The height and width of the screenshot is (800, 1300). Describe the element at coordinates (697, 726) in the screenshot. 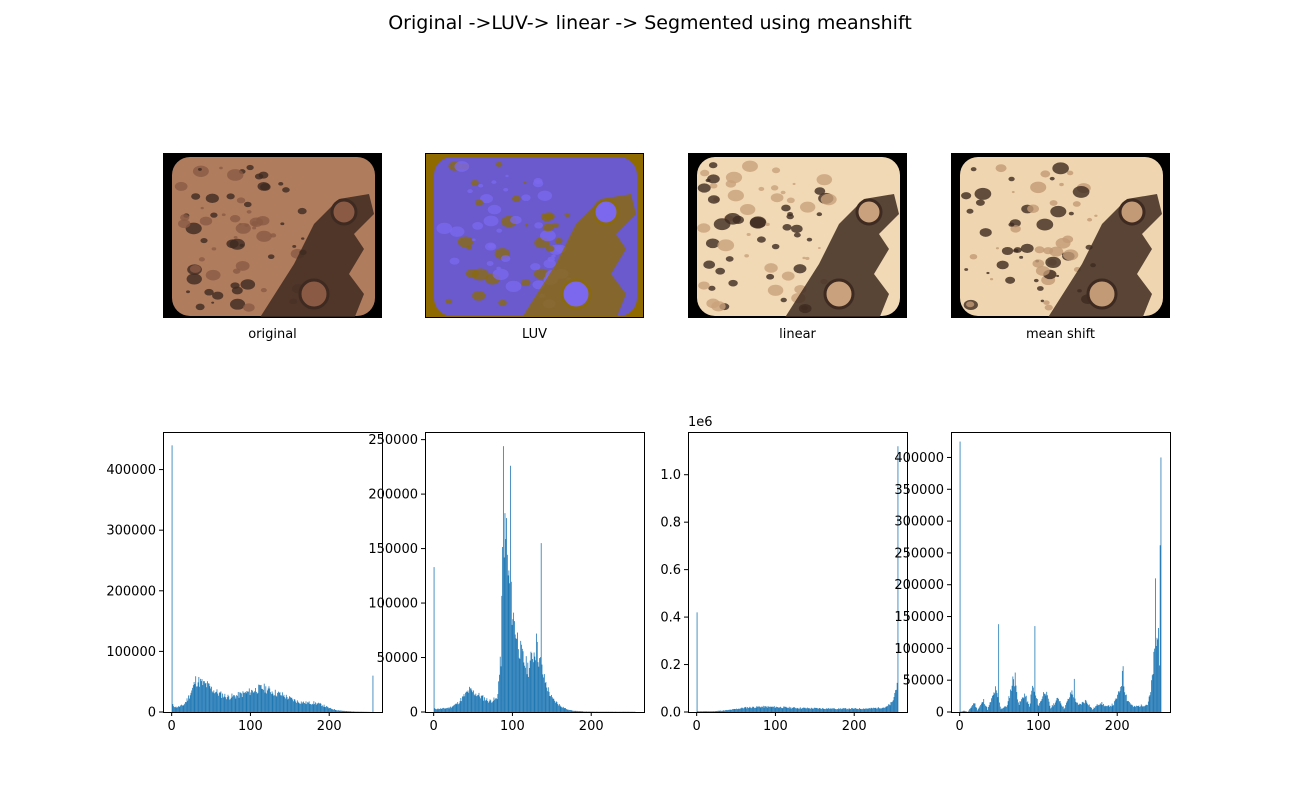

I see `x-tick-label: 0` at that location.